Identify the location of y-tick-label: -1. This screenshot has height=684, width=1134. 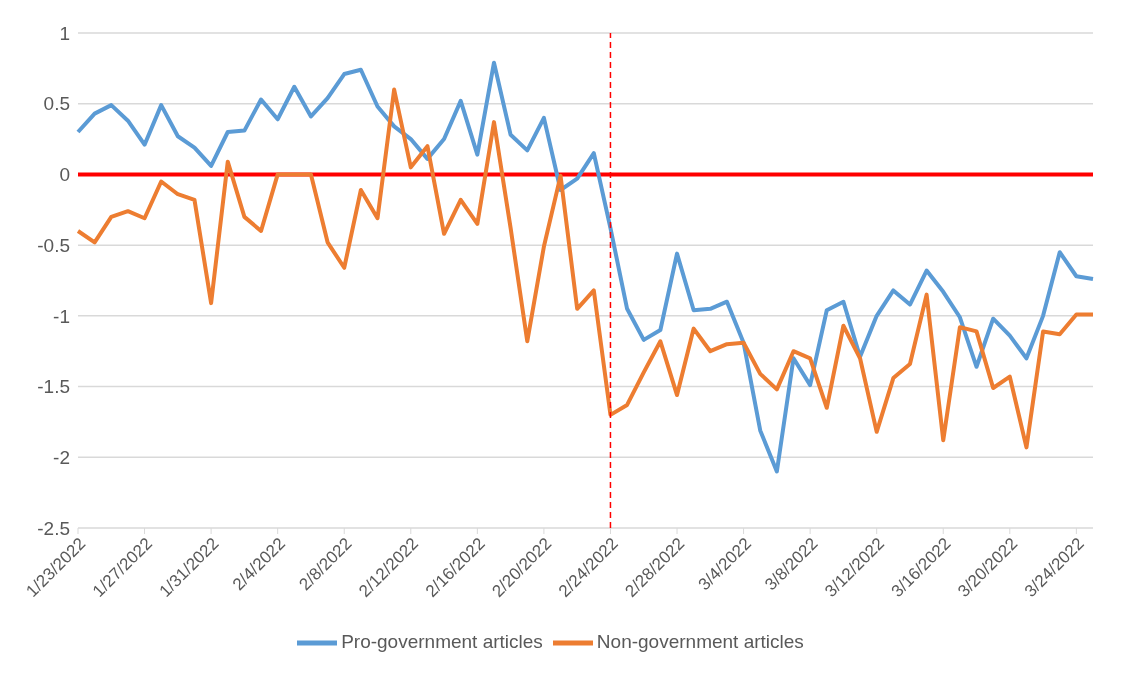
(61, 316).